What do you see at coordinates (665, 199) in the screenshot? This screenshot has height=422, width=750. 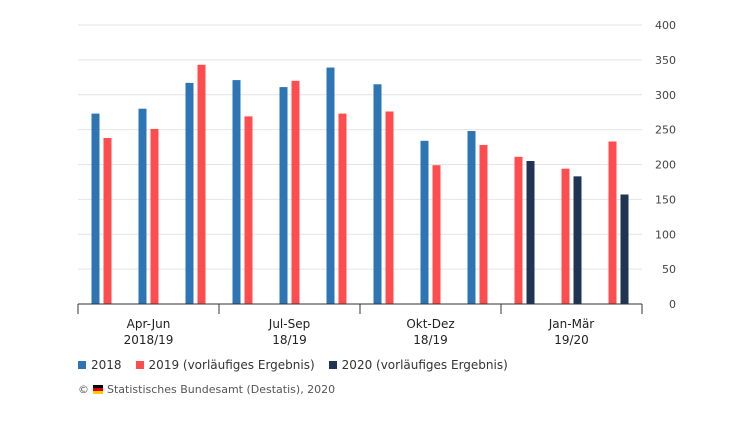 I see `y-tick-label: 150` at bounding box center [665, 199].